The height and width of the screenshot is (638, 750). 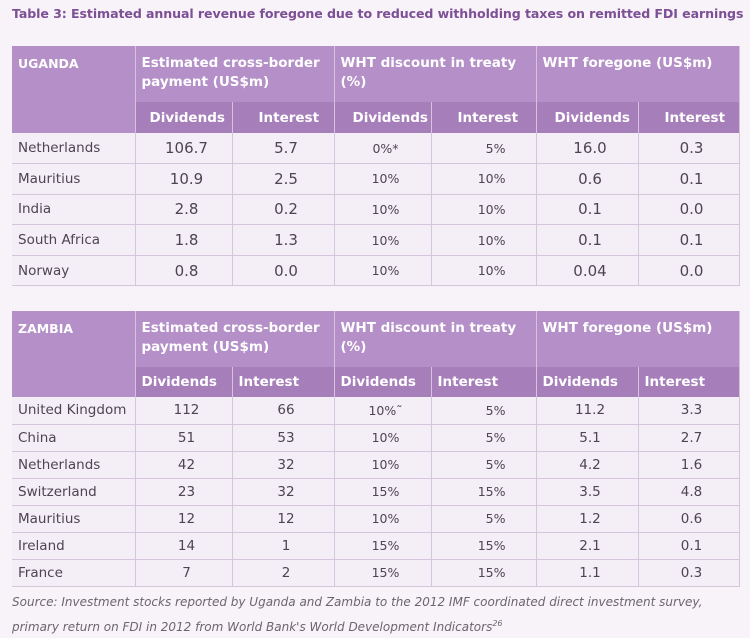 What do you see at coordinates (74, 210) in the screenshot?
I see `country-cell: India` at bounding box center [74, 210].